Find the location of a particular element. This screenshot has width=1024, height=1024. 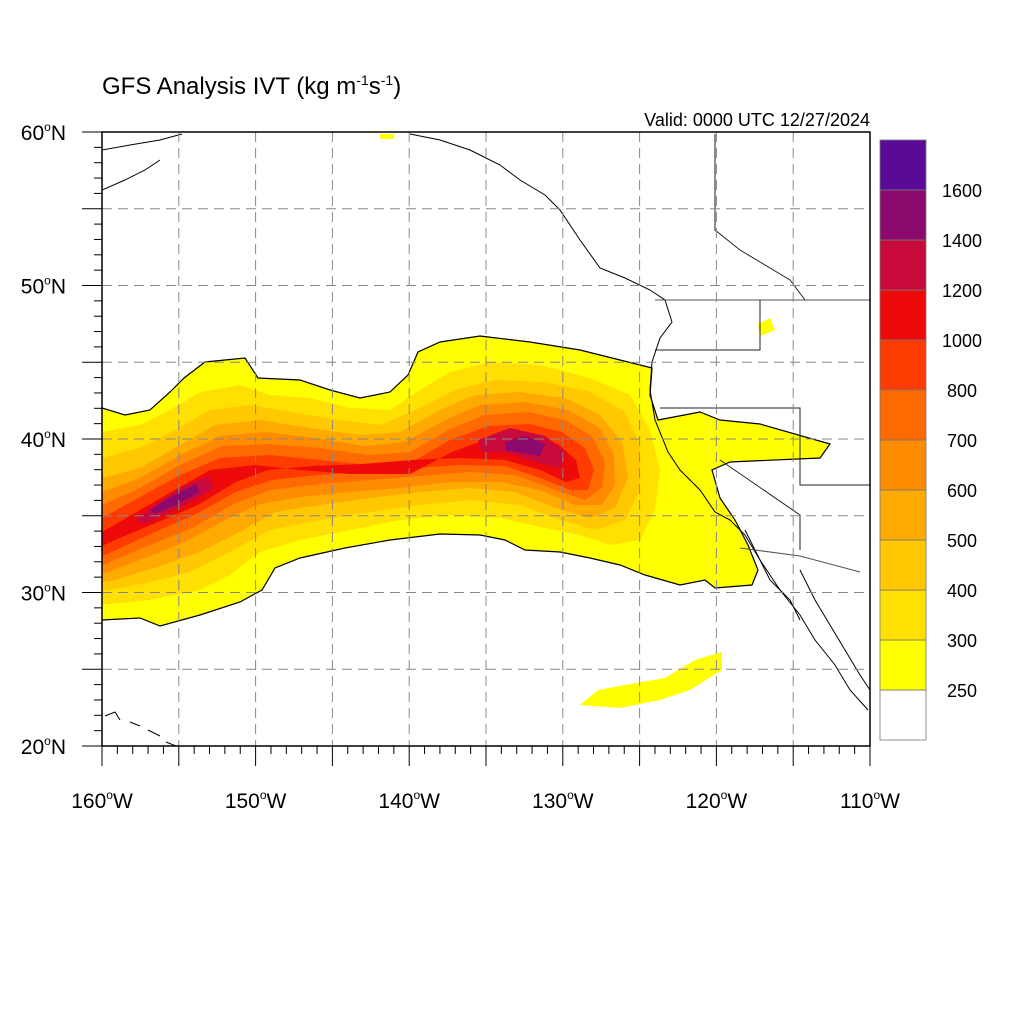

lat-label: 20oN is located at coordinates (43, 746).